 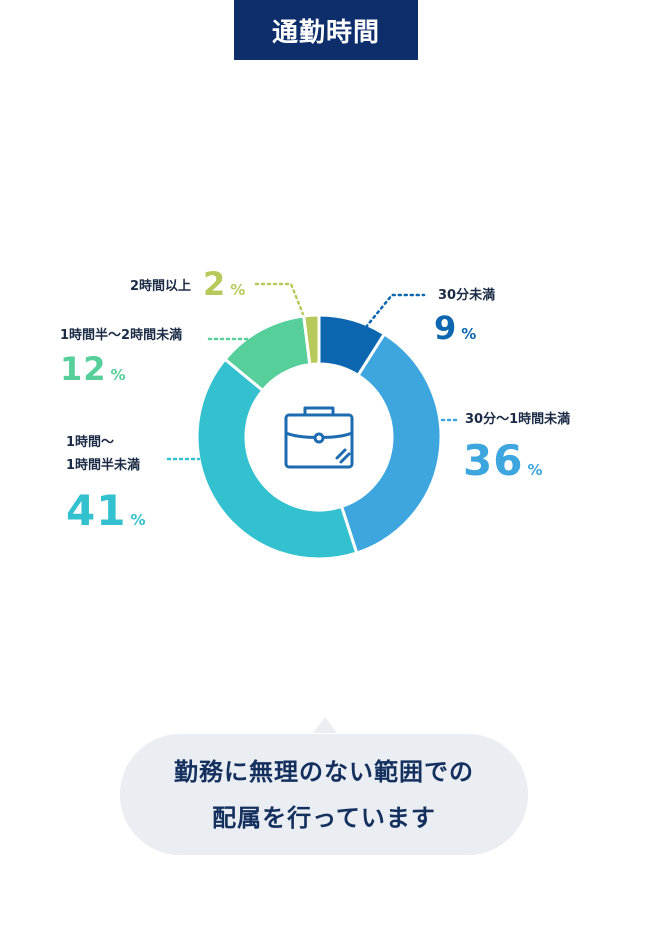 What do you see at coordinates (279, 299) in the screenshot?
I see `leader-over-2h` at bounding box center [279, 299].